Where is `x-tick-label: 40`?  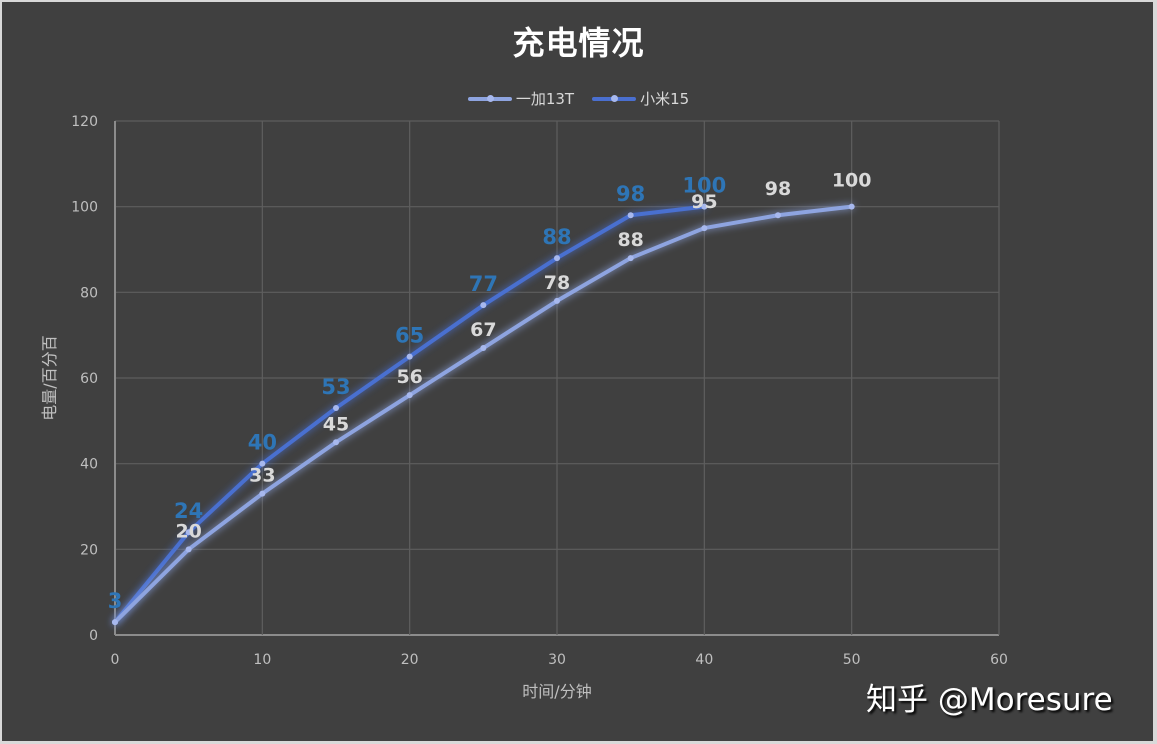 x-tick-label: 40 is located at coordinates (704, 660).